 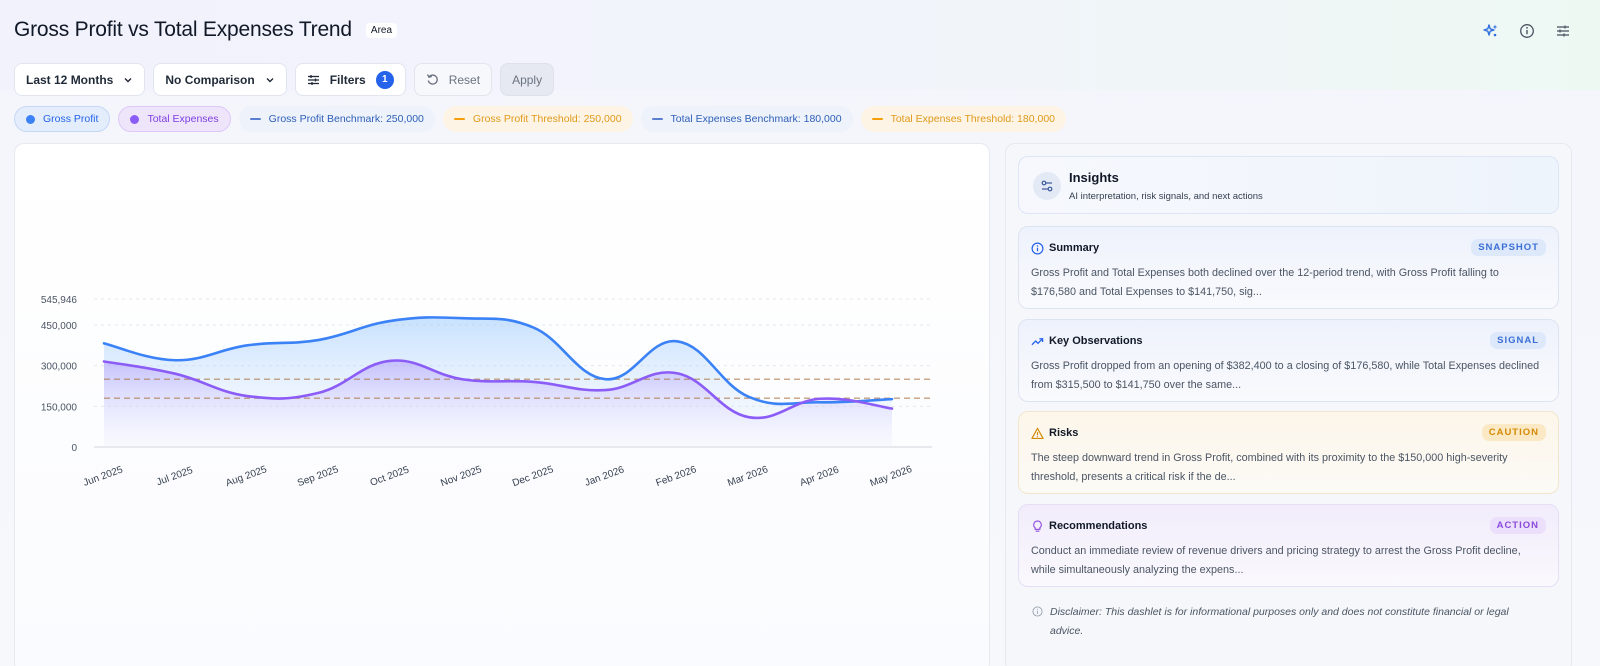 What do you see at coordinates (1563, 31) in the screenshot?
I see `settings-sliders-icon` at bounding box center [1563, 31].